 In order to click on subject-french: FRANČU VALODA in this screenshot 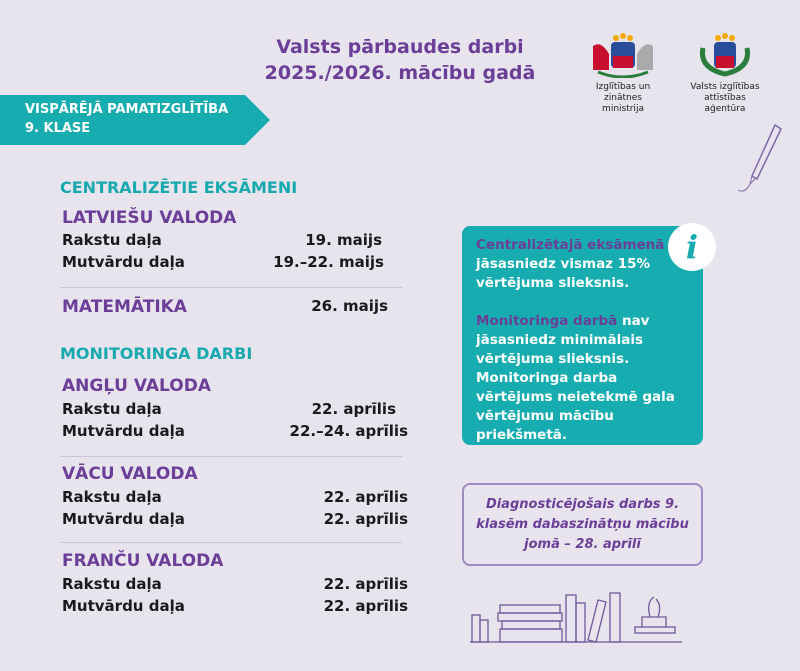, I will do `click(143, 561)`.